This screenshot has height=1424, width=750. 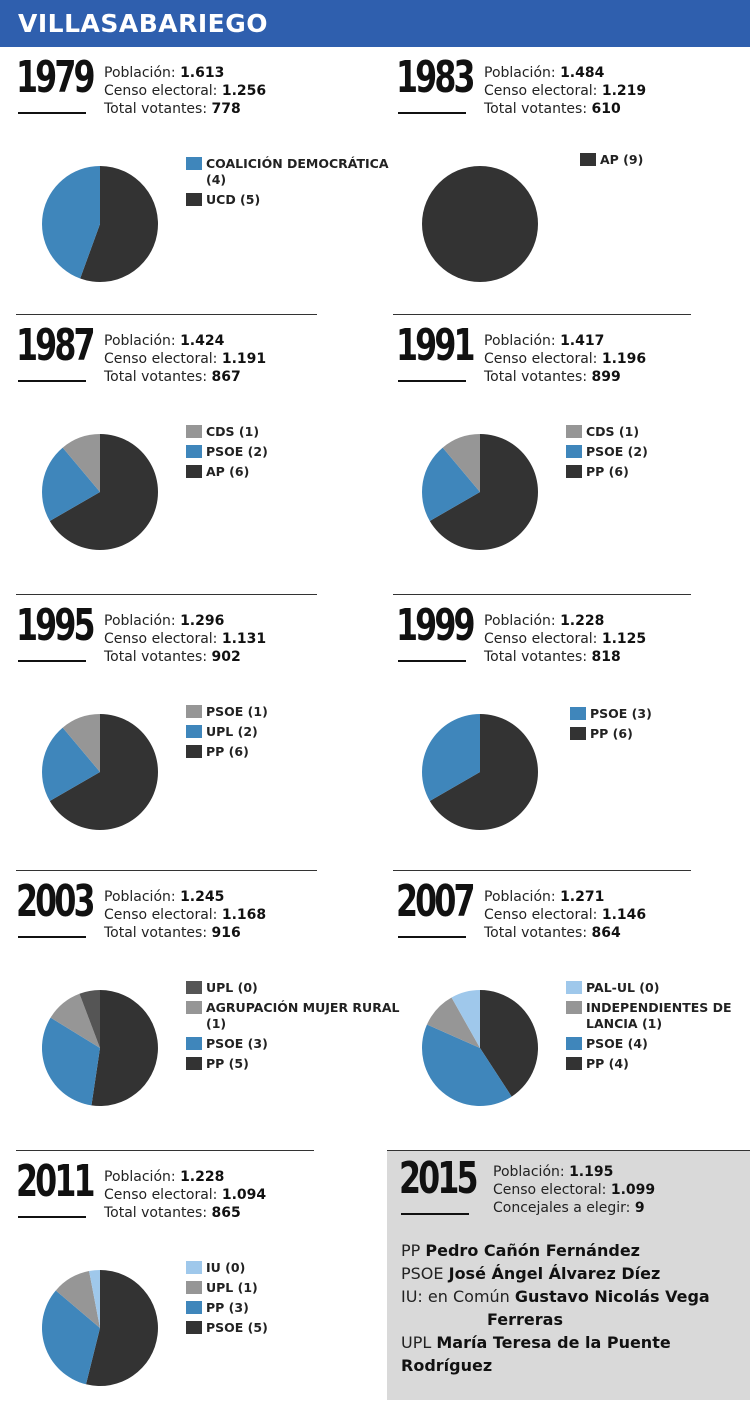 What do you see at coordinates (607, 1063) in the screenshot?
I see `legend-label: PP (4)` at bounding box center [607, 1063].